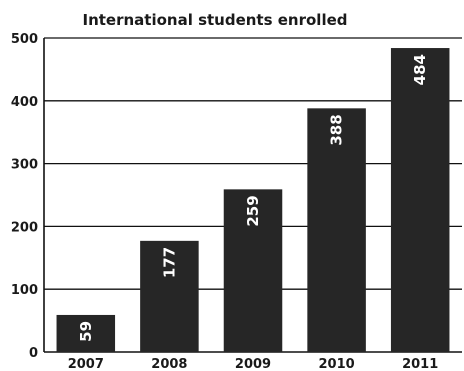 The height and width of the screenshot is (371, 464). I want to click on x-tick-label: 2007, so click(86, 364).